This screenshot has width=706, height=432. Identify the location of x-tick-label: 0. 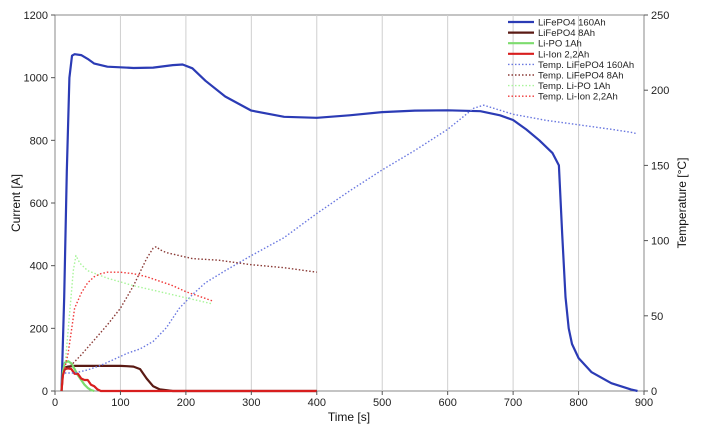
(55, 403).